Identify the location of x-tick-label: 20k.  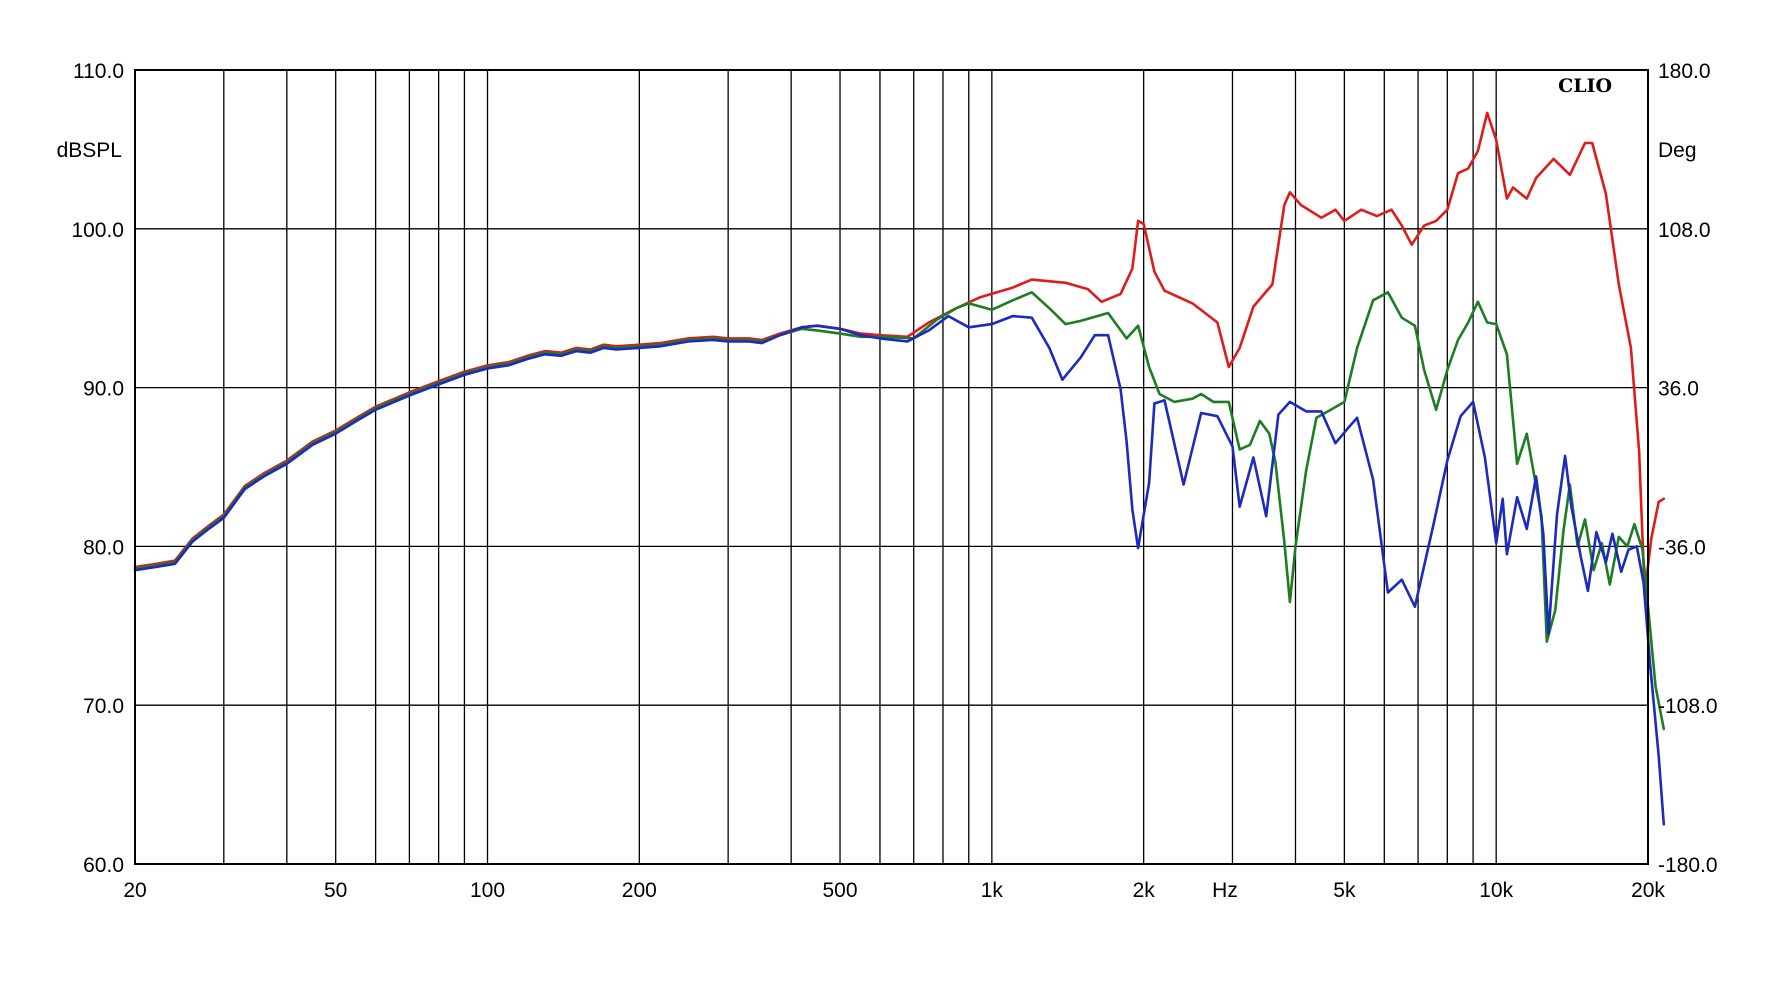
(1648, 890).